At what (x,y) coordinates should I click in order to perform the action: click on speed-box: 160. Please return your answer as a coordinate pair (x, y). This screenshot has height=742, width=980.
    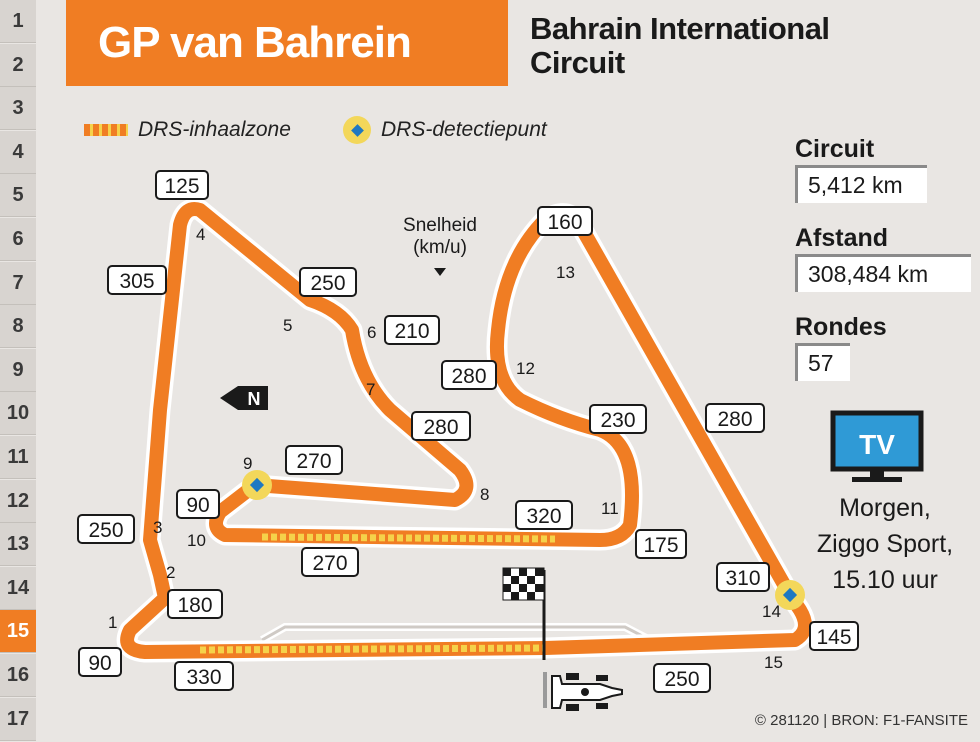
    Looking at the image, I should click on (565, 221).